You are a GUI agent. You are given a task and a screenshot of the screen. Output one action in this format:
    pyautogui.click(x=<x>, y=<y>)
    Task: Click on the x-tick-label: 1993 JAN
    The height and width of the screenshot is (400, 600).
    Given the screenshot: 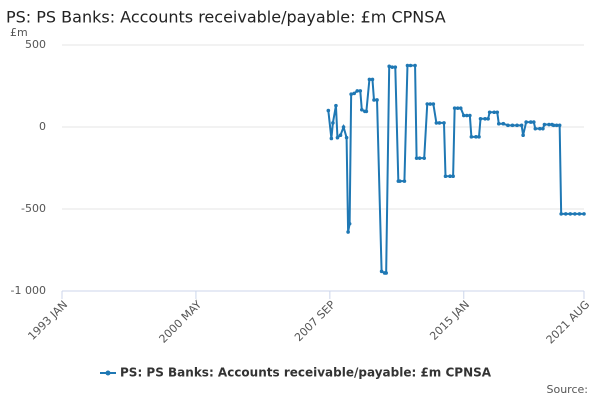 What is the action you would take?
    pyautogui.click(x=47, y=320)
    